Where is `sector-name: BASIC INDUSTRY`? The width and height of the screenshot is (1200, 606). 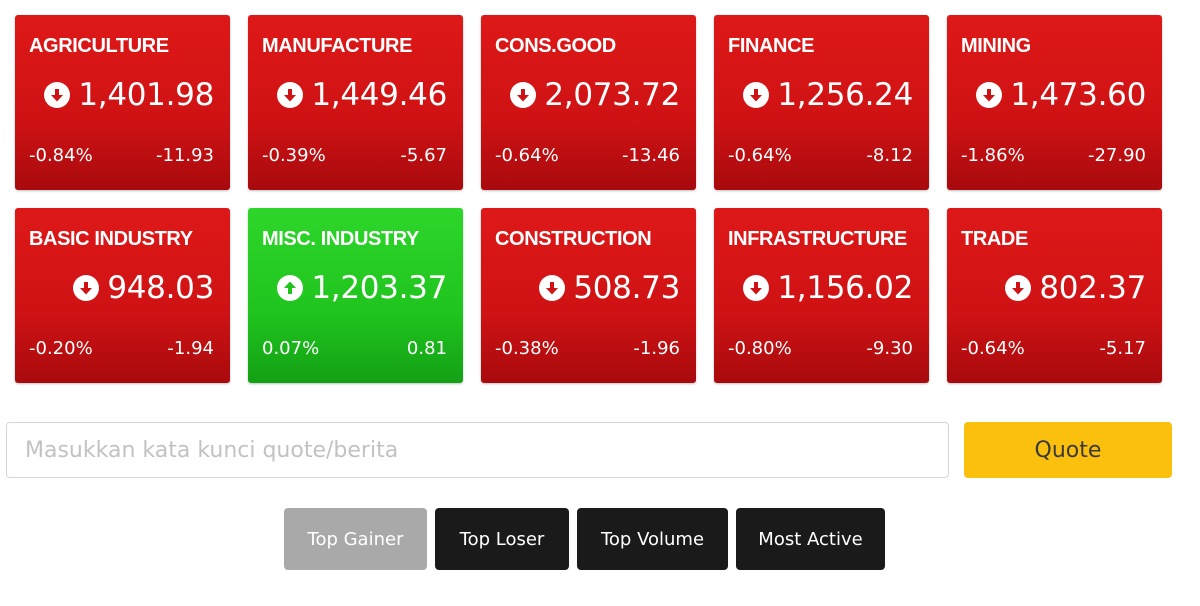 sector-name: BASIC INDUSTRY is located at coordinates (111, 239).